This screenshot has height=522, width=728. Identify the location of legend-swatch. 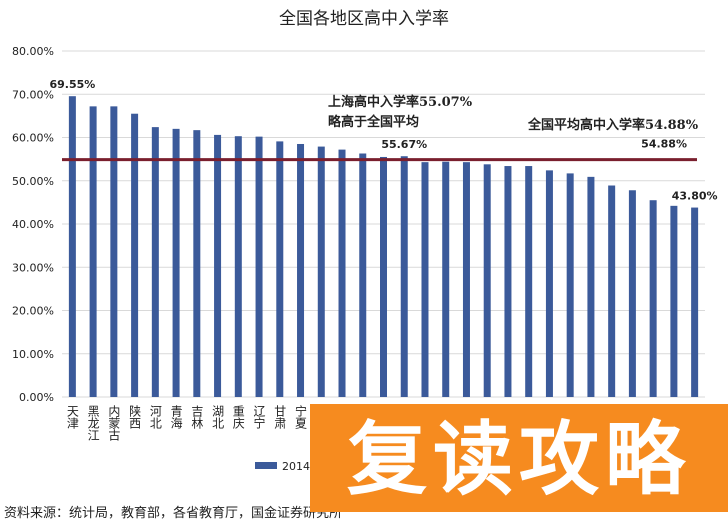
(266, 465).